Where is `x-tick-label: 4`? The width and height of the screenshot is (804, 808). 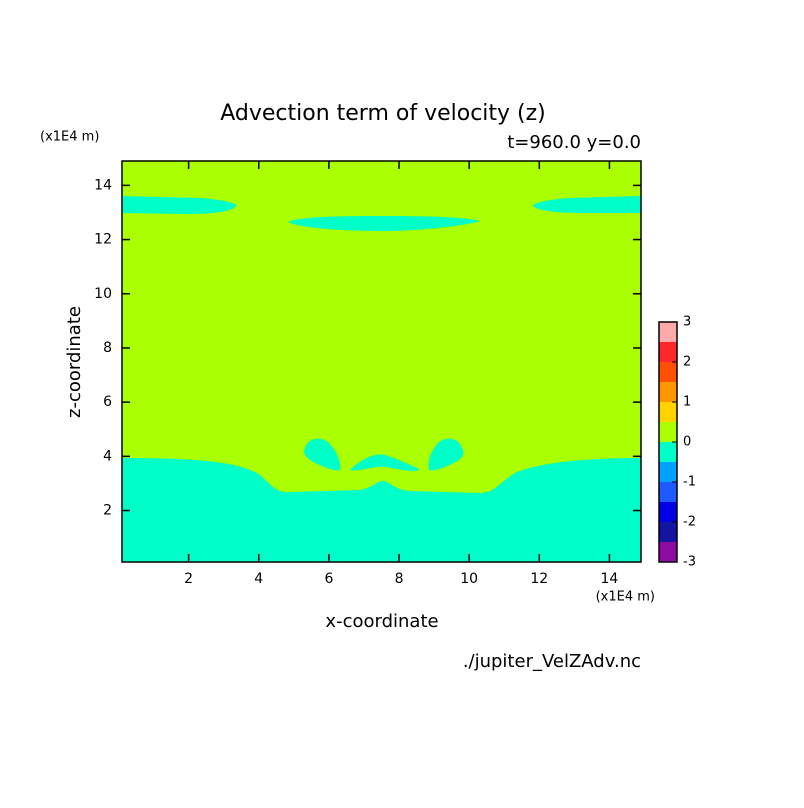
x-tick-label: 4 is located at coordinates (258, 579).